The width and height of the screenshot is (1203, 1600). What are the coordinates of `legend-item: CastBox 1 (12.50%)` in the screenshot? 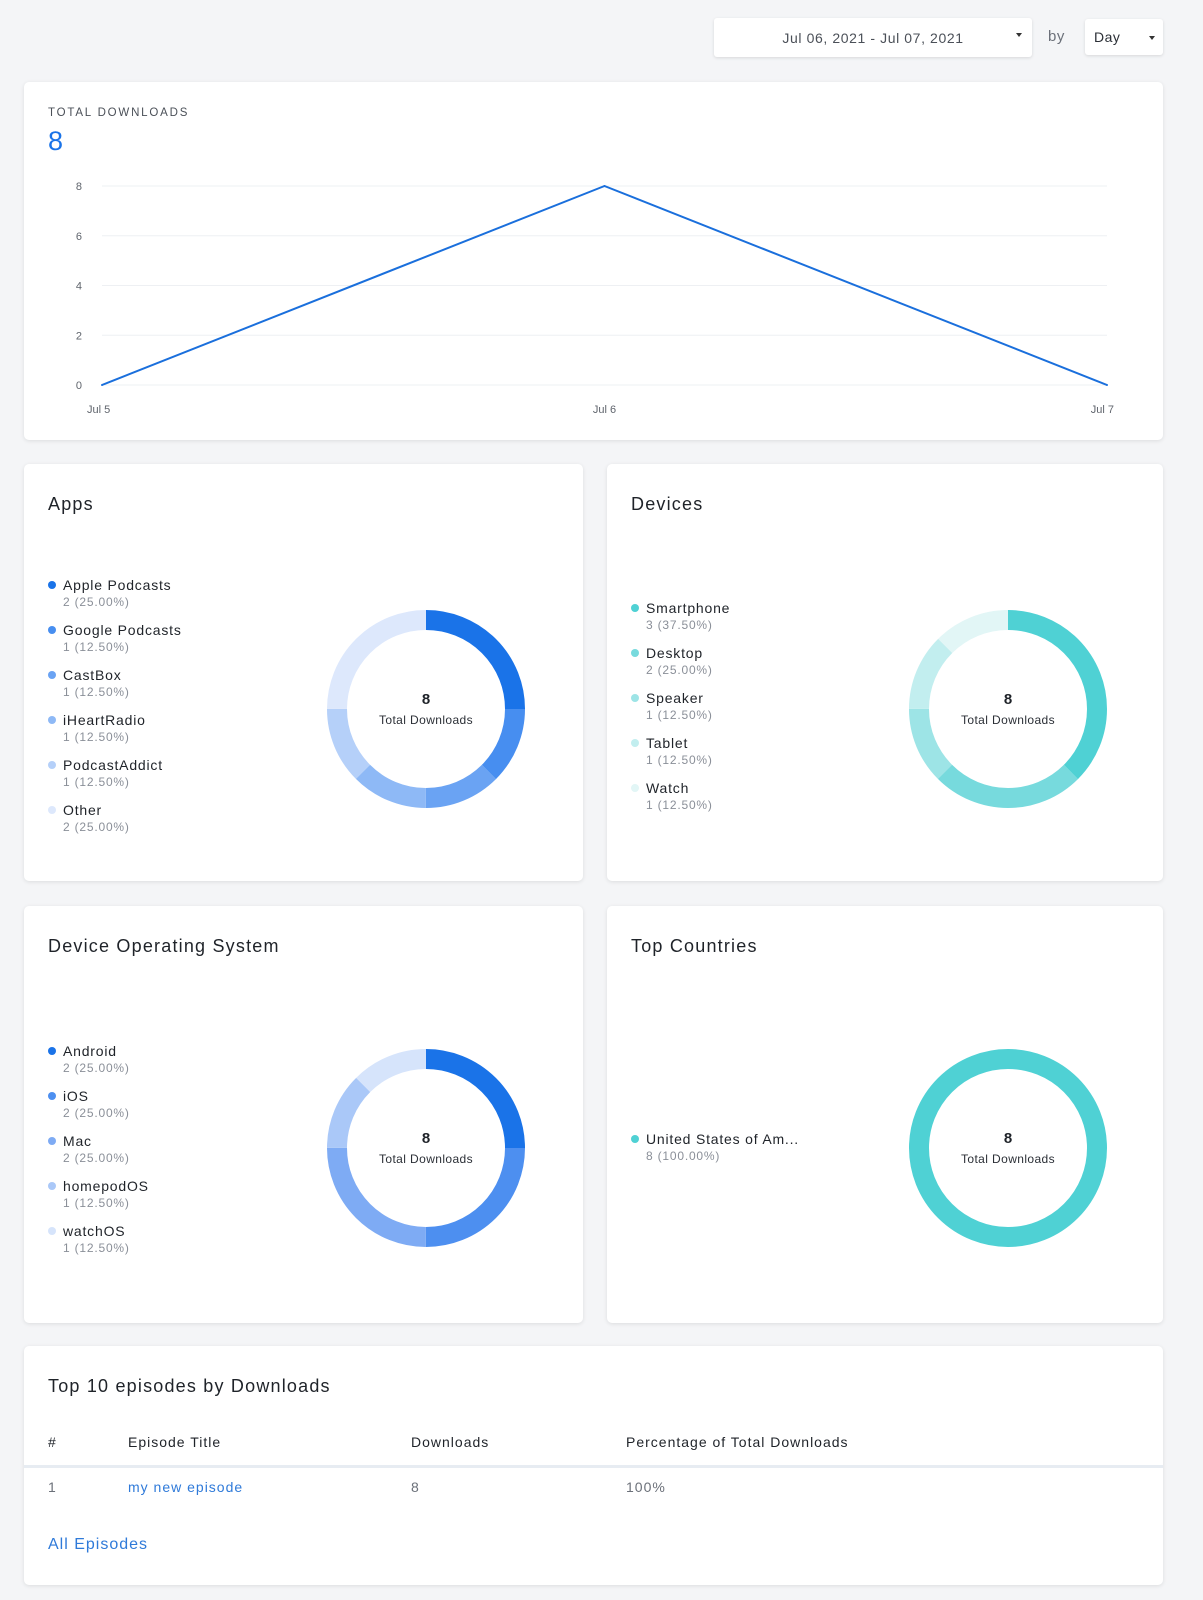 It's located at (115, 688).